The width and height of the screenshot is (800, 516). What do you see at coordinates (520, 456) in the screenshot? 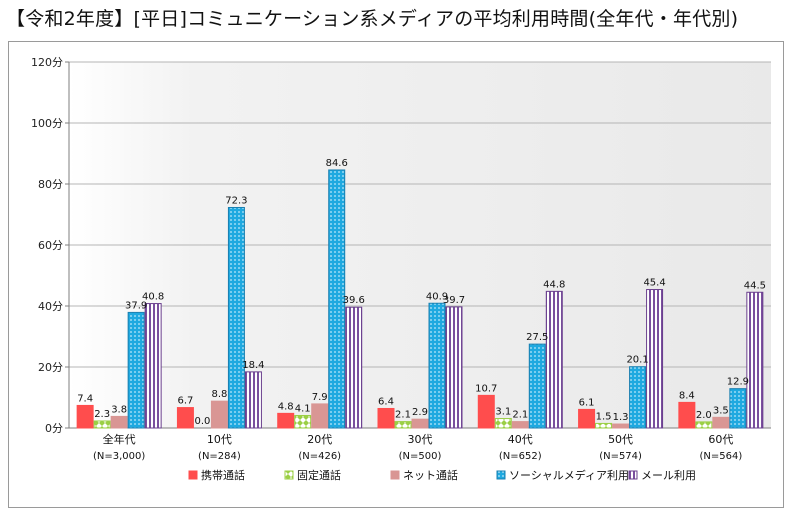
I see `x-tick-sublabel: (N=652)` at bounding box center [520, 456].